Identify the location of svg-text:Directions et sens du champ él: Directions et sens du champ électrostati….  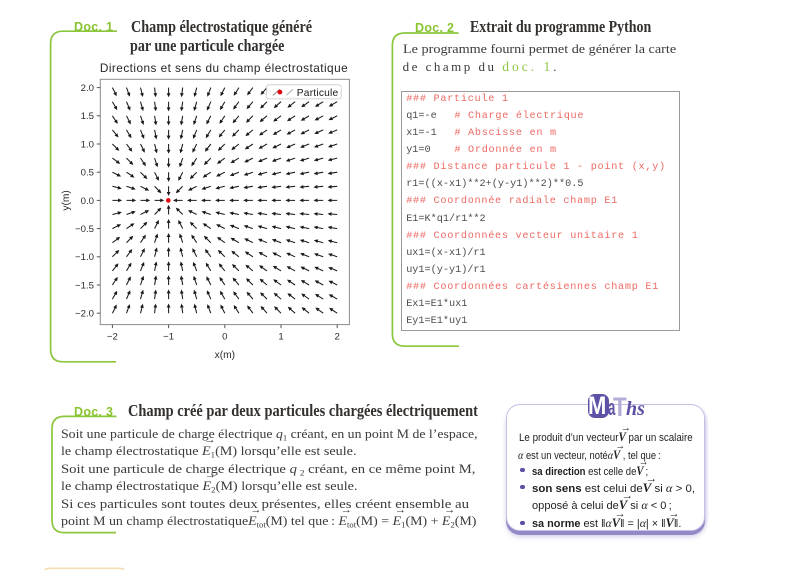
(224, 68).